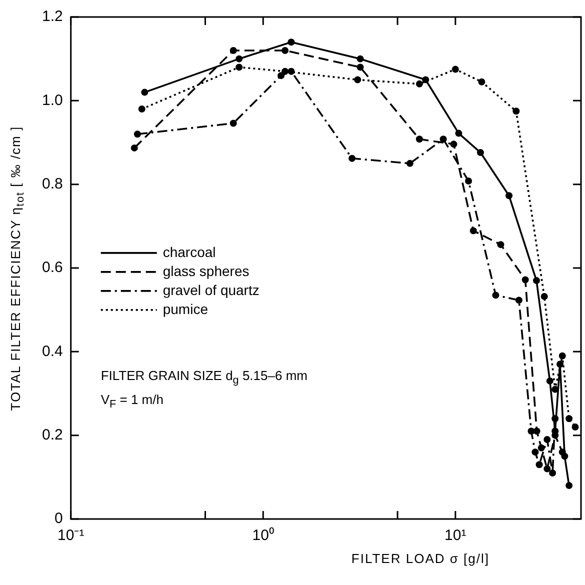 The width and height of the screenshot is (585, 585). I want to click on legend-label: charcoal, so click(189, 252).